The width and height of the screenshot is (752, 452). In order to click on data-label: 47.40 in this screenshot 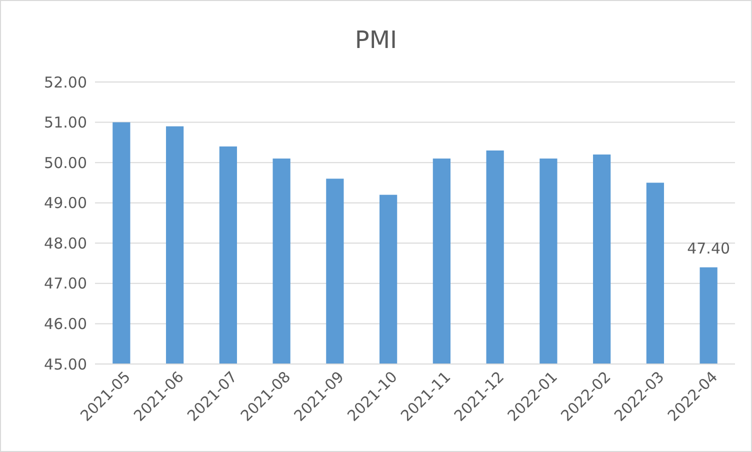, I will do `click(708, 248)`.